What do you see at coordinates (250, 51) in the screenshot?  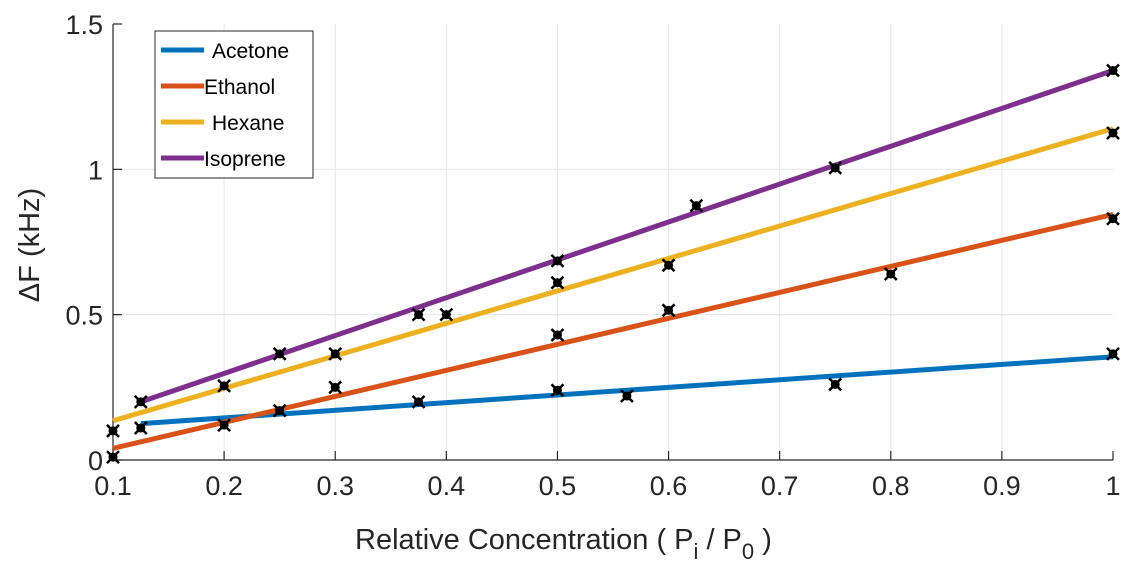 I see `legend-label-acetone: Acetone` at bounding box center [250, 51].